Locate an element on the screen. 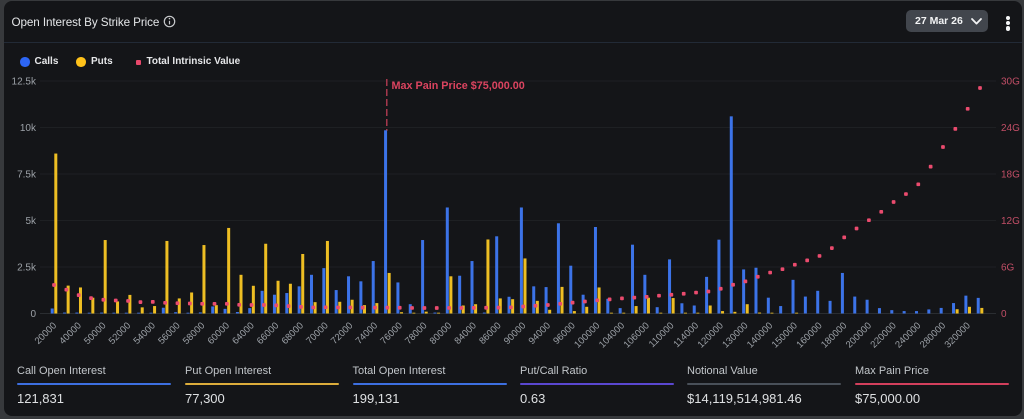  svg-text: 130000 is located at coordinates (735, 335).